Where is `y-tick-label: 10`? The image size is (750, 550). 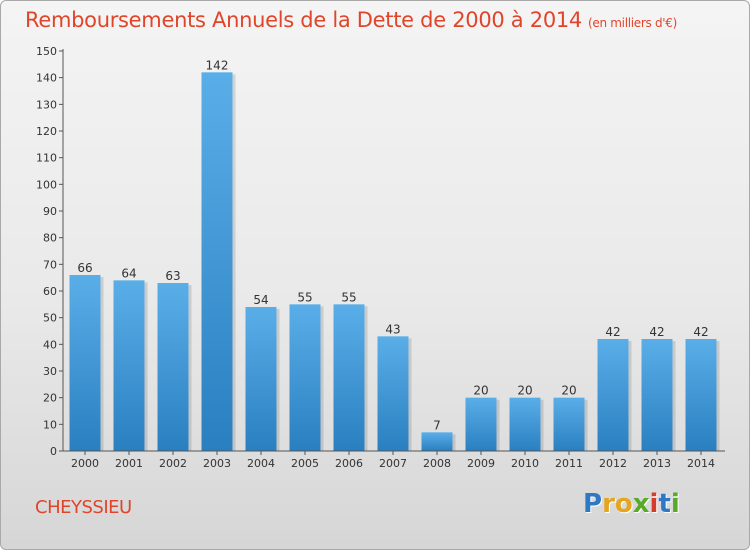 y-tick-label: 10 is located at coordinates (50, 424).